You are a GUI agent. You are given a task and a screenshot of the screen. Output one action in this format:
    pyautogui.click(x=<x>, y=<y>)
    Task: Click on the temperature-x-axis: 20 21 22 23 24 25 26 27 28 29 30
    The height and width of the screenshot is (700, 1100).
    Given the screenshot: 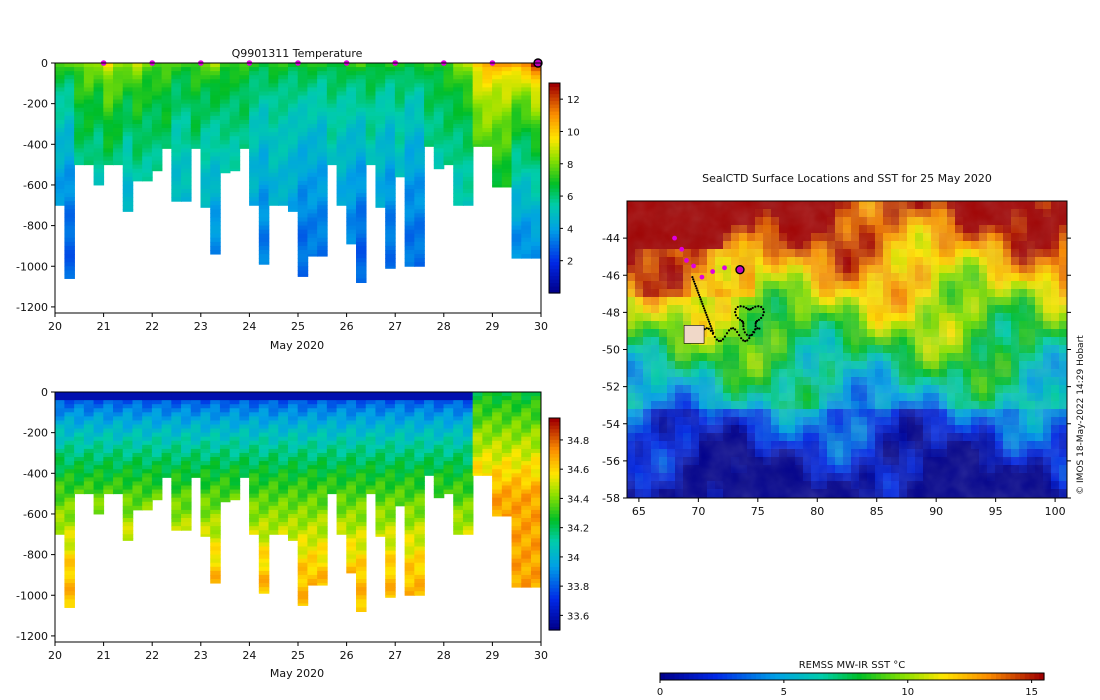 What is the action you would take?
    pyautogui.click(x=298, y=323)
    